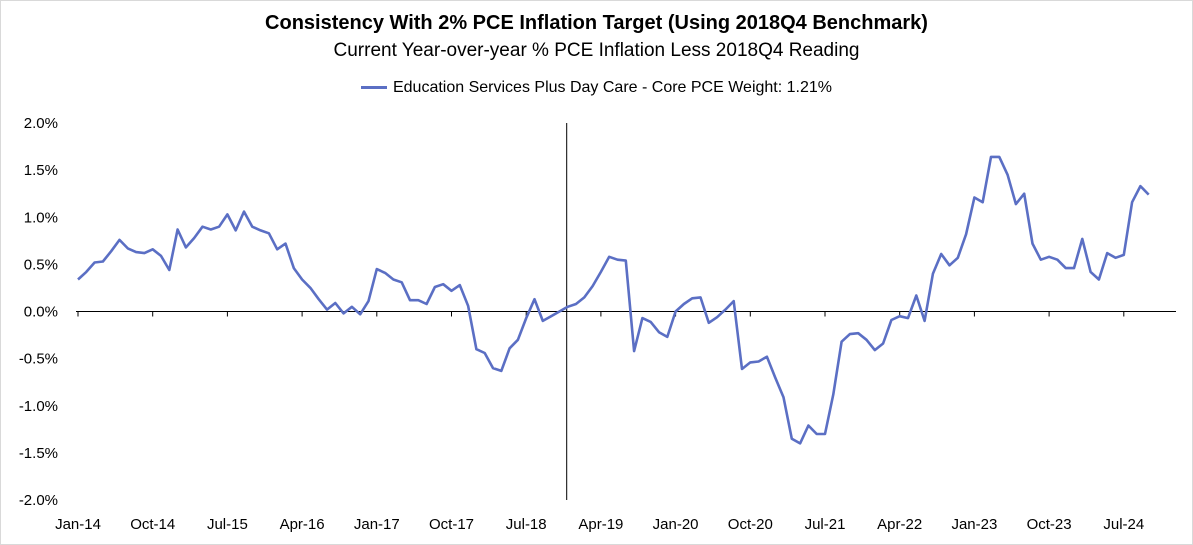 The height and width of the screenshot is (545, 1193). What do you see at coordinates (676, 524) in the screenshot?
I see `x-tick-label: Jan-20` at bounding box center [676, 524].